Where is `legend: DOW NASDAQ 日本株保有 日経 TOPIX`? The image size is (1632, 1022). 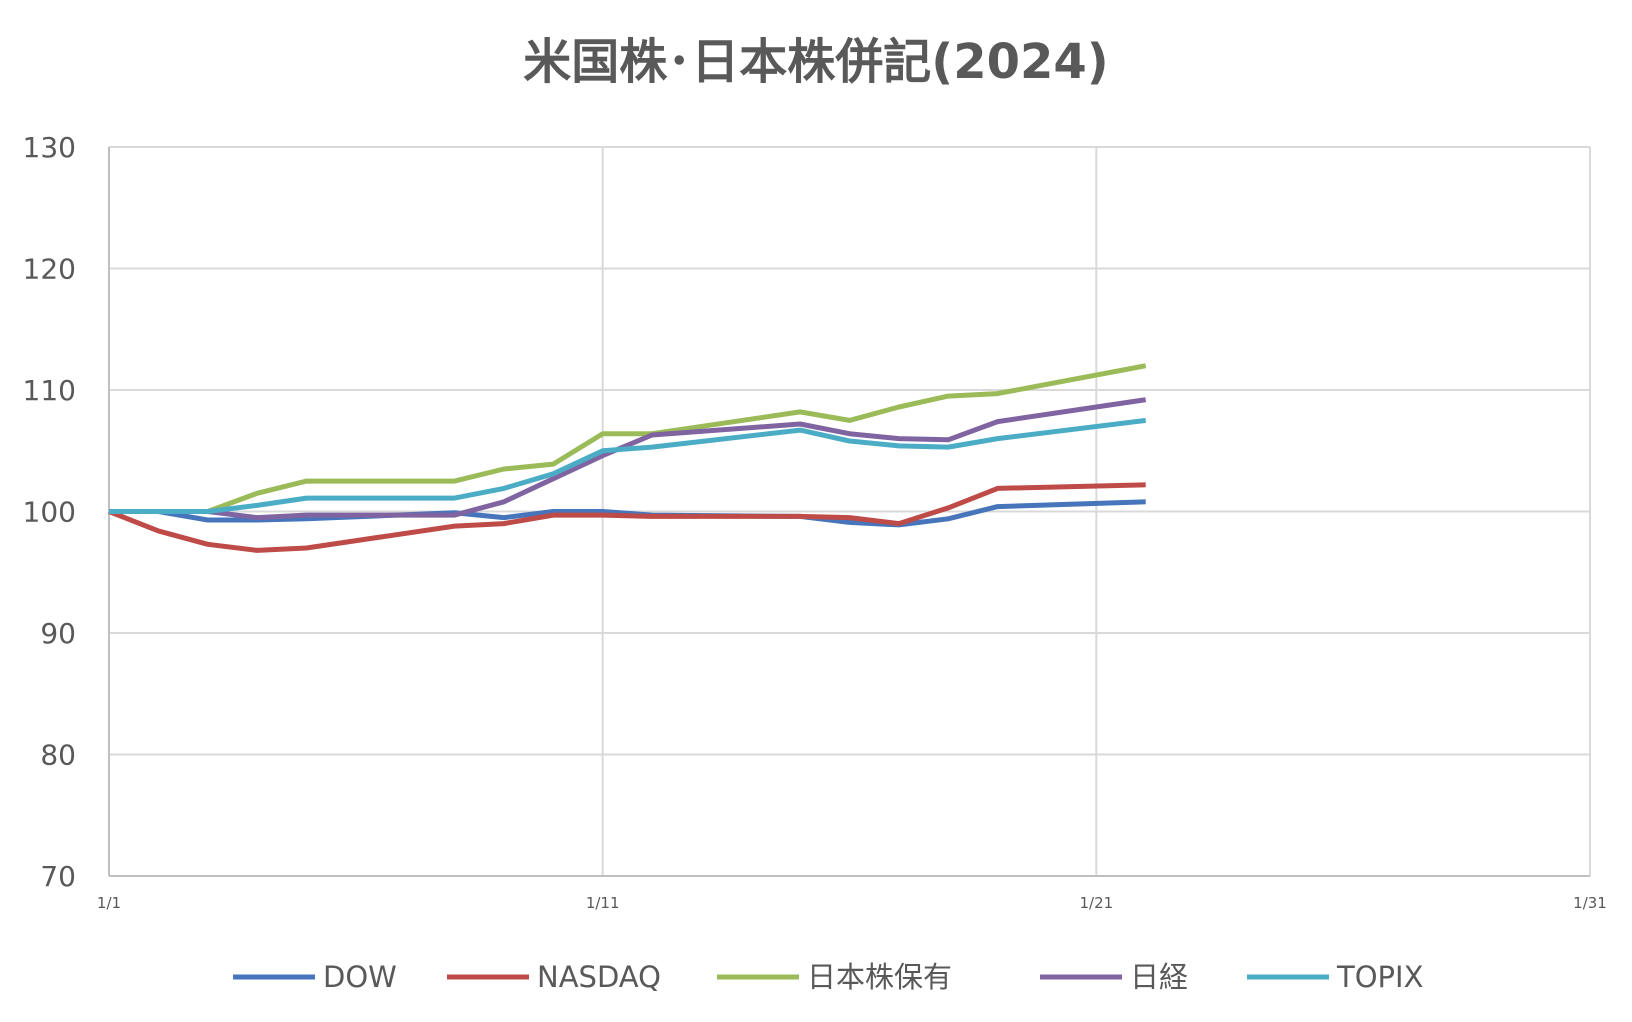 legend: DOW NASDAQ 日本株保有 日経 TOPIX is located at coordinates (828, 977).